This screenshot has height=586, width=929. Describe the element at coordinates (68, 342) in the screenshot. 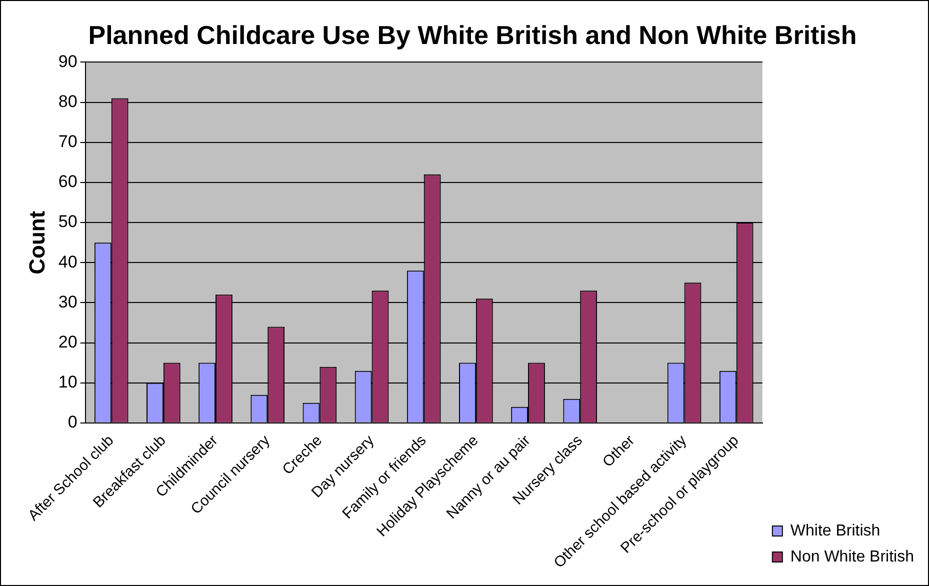

I see `y-tick-label: 20` at that location.